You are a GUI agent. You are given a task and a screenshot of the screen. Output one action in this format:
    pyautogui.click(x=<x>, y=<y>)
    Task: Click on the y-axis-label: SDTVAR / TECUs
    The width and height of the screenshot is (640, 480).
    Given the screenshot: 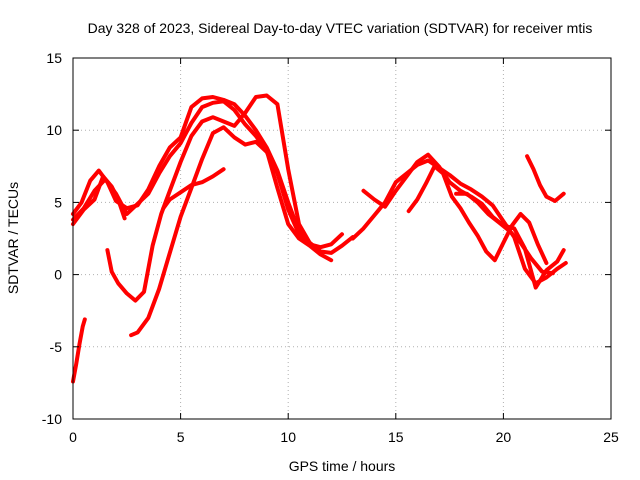 What is the action you would take?
    pyautogui.click(x=13, y=238)
    